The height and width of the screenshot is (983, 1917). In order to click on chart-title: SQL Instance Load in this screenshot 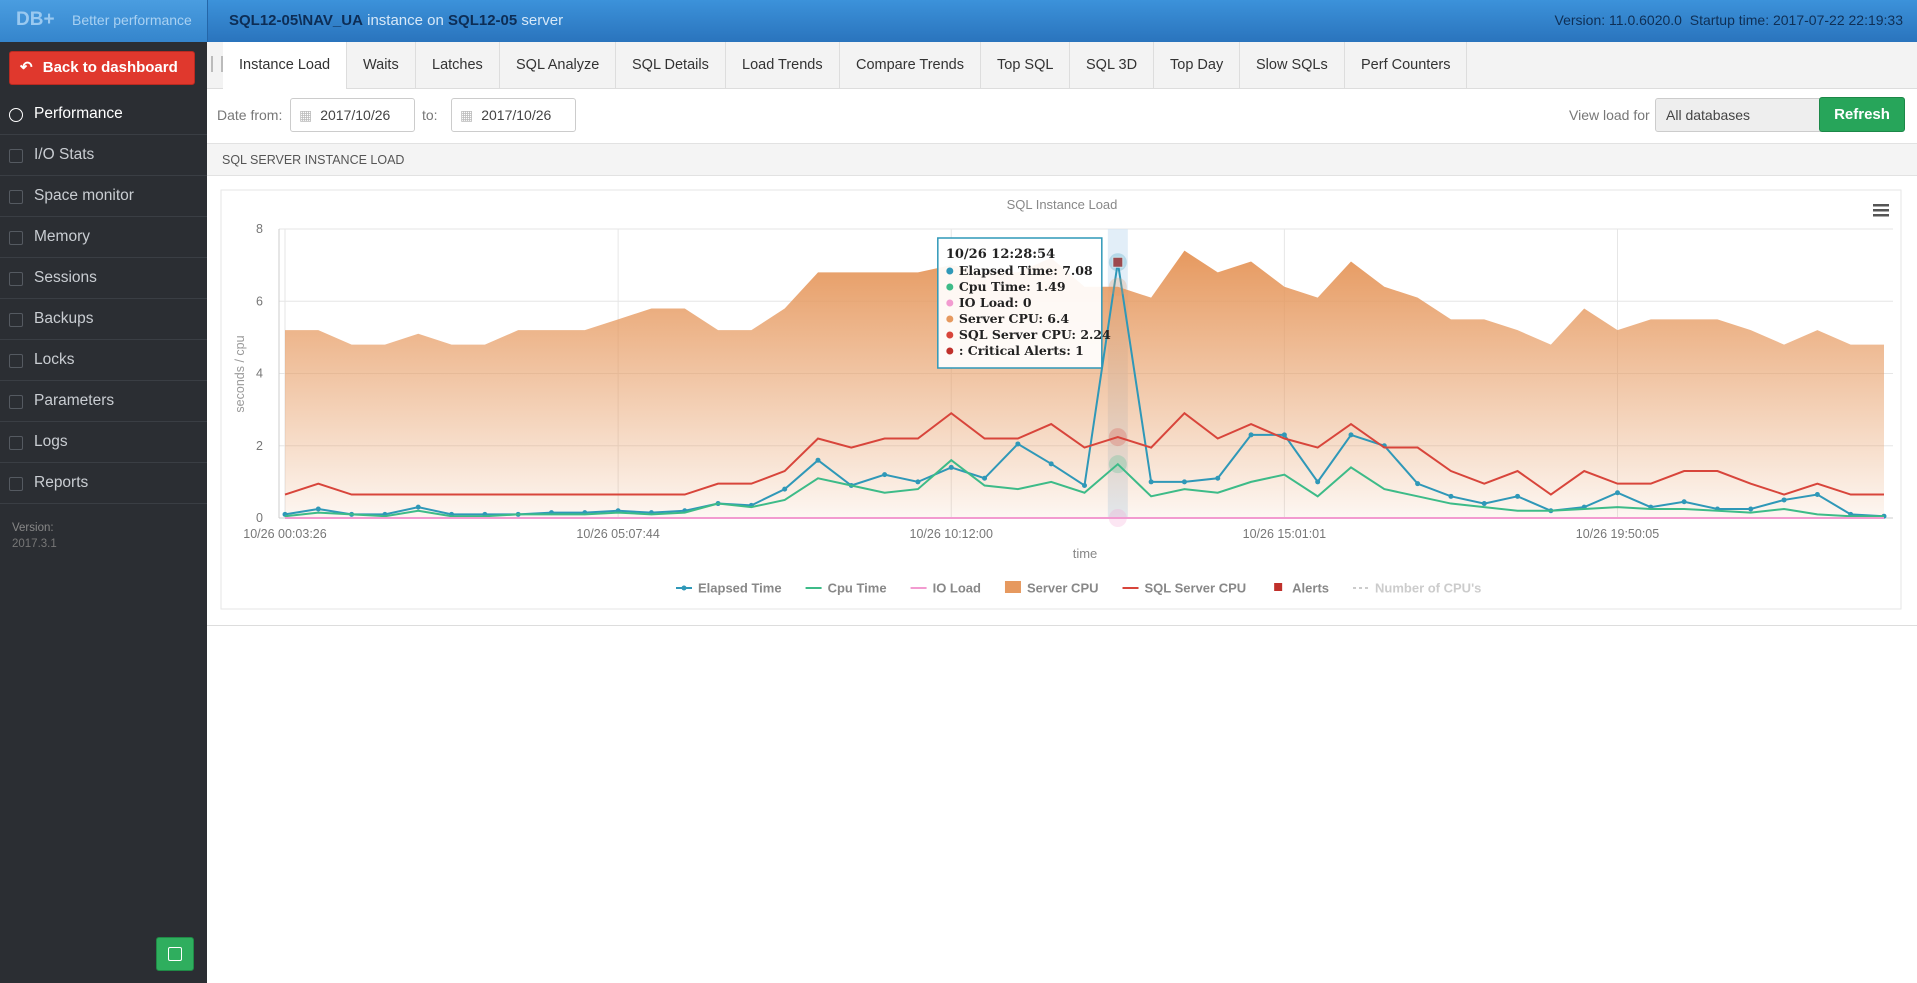, I will do `click(1062, 204)`.